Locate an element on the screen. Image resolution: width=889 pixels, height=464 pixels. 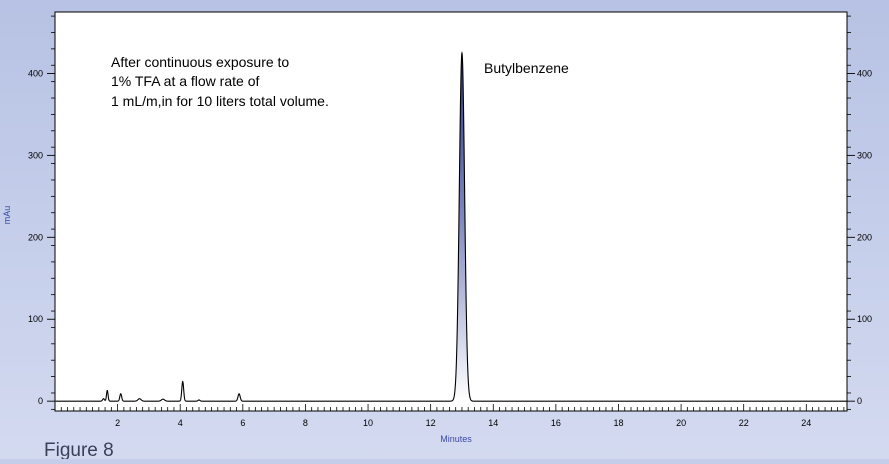
x-tick-label: 20 is located at coordinates (681, 423).